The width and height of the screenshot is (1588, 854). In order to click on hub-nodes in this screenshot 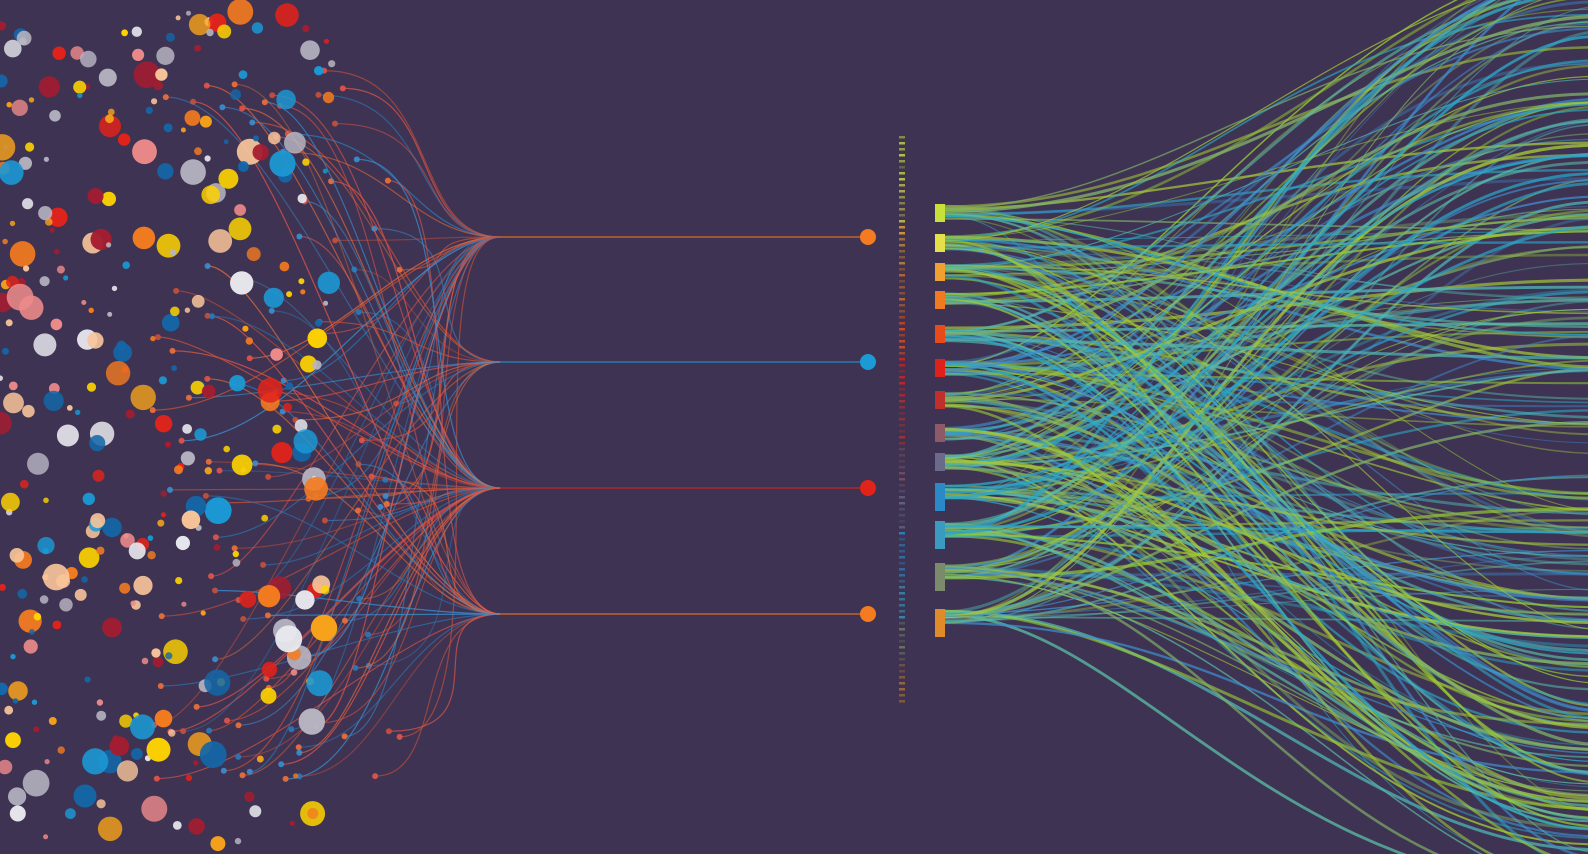, I will do `click(868, 425)`.